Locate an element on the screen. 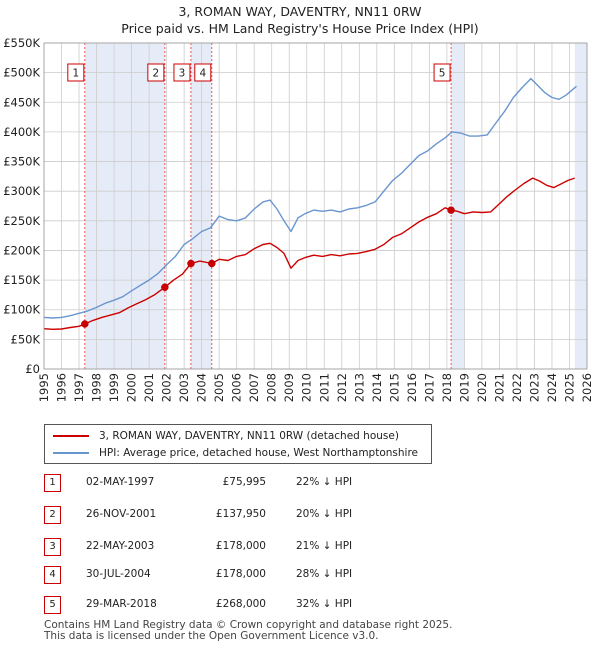  x-tick-label: 1998 is located at coordinates (97, 387).